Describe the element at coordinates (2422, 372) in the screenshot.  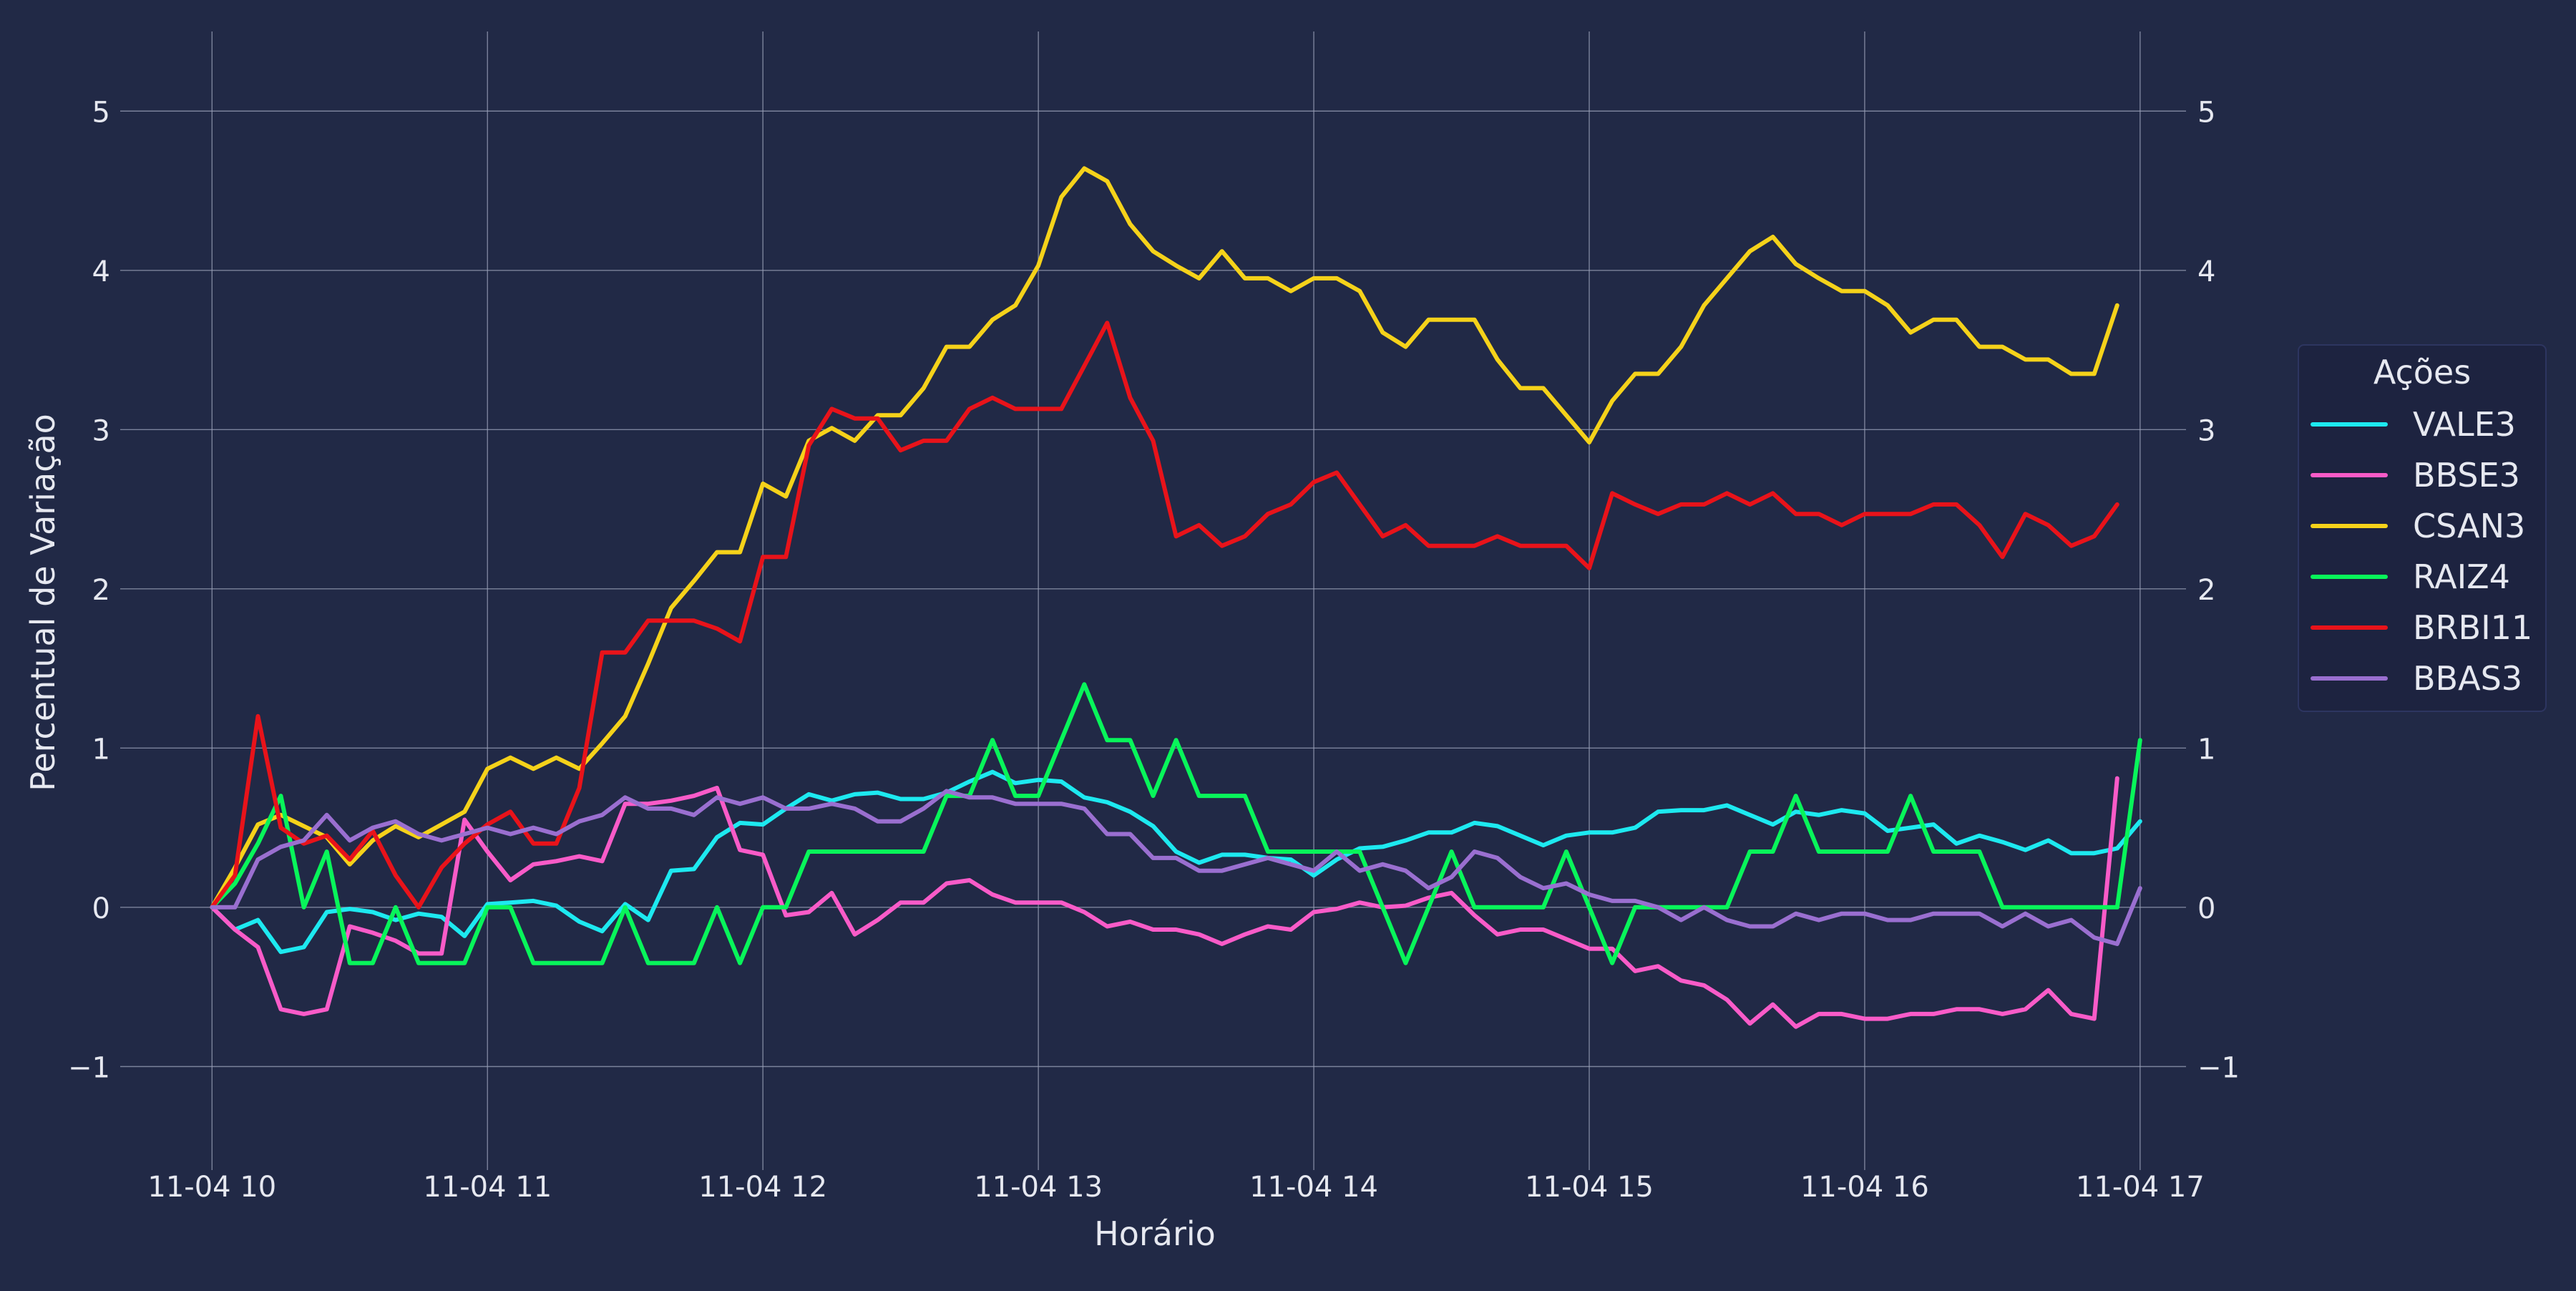
I see `legend-title: Ações` at that location.